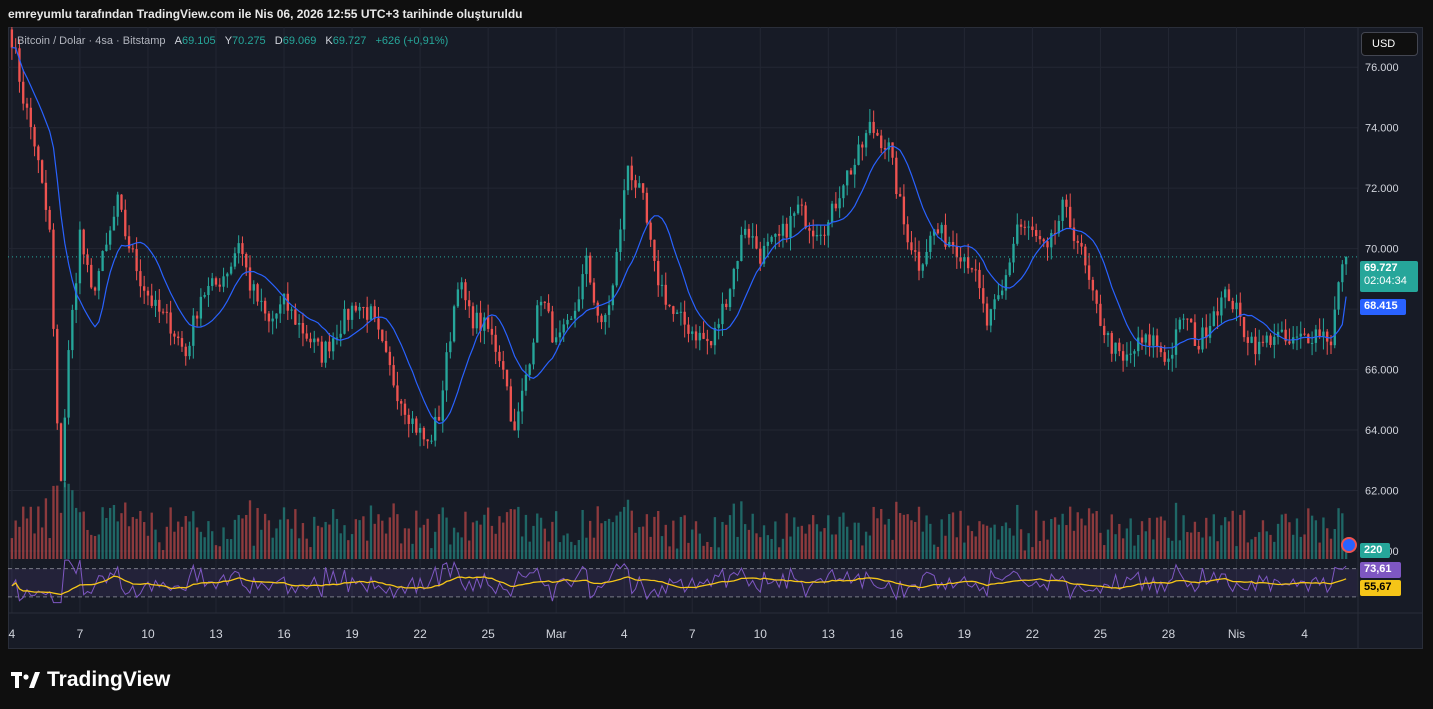 The image size is (1433, 709). I want to click on symbol-name: Bitcoin / Dolar · 4sa · Bitstamp, so click(91, 41).